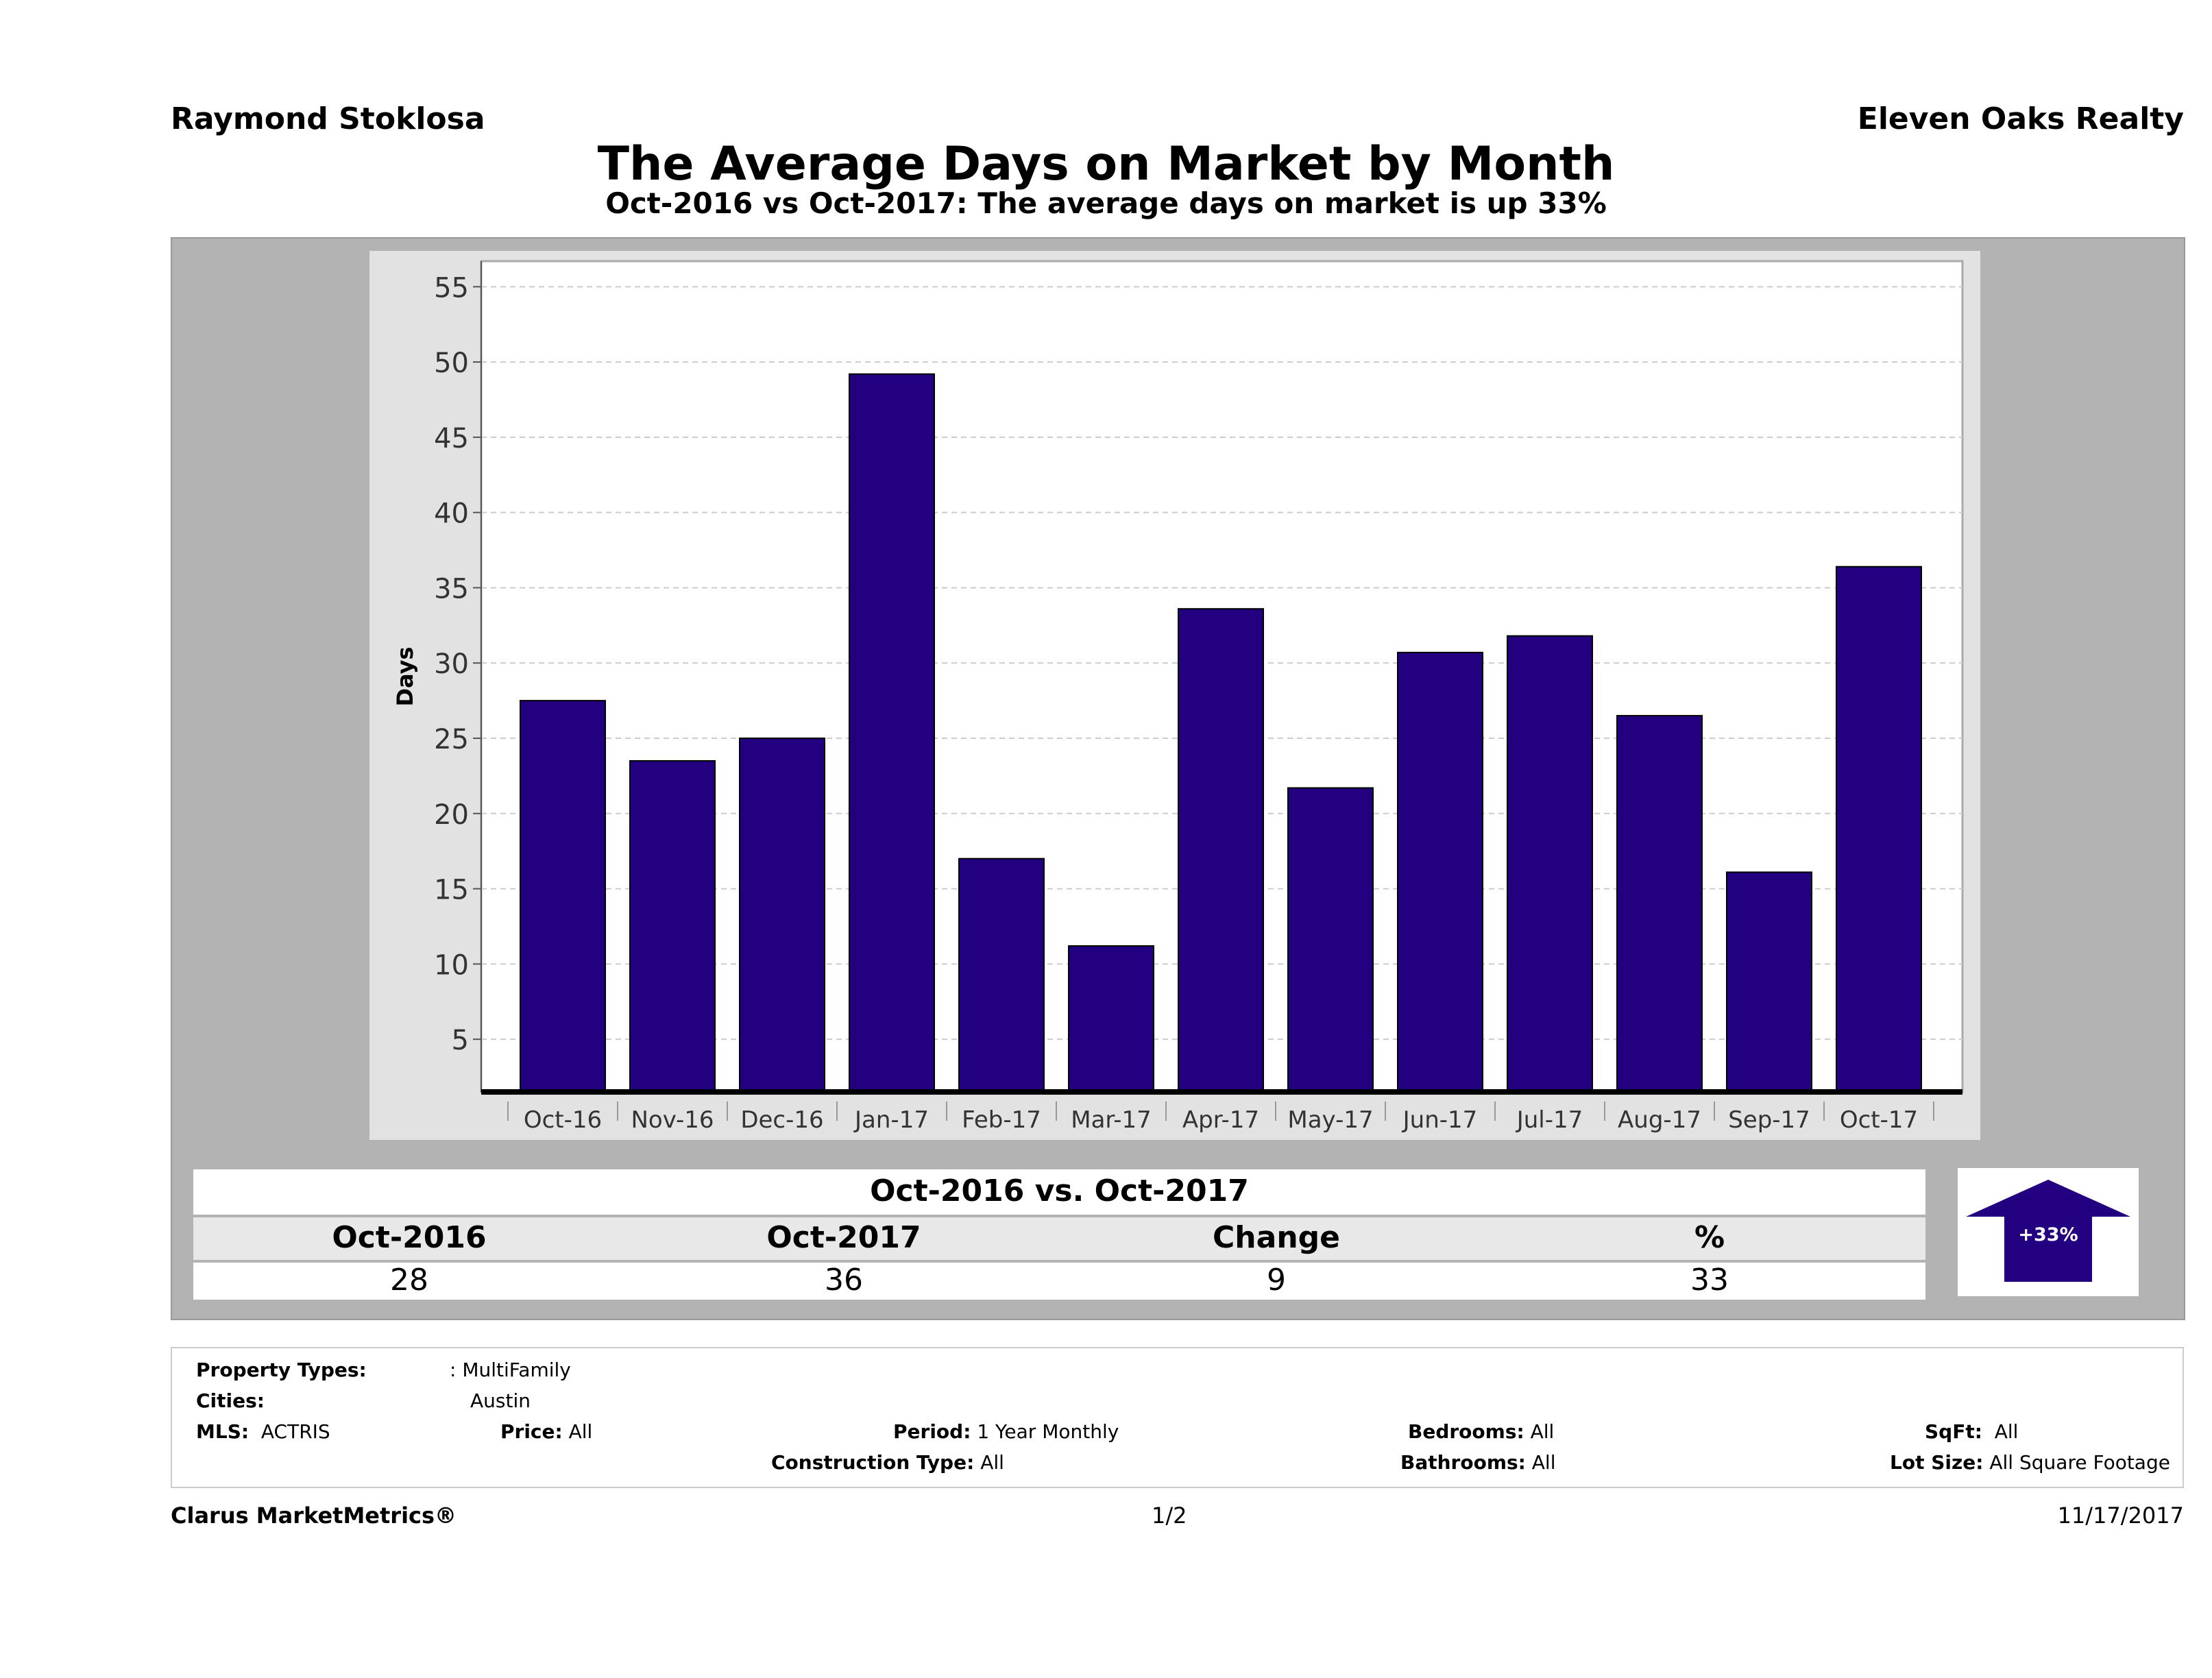 This screenshot has width=2212, height=1678. What do you see at coordinates (1001, 1120) in the screenshot?
I see `x-tick-label: Feb-17` at bounding box center [1001, 1120].